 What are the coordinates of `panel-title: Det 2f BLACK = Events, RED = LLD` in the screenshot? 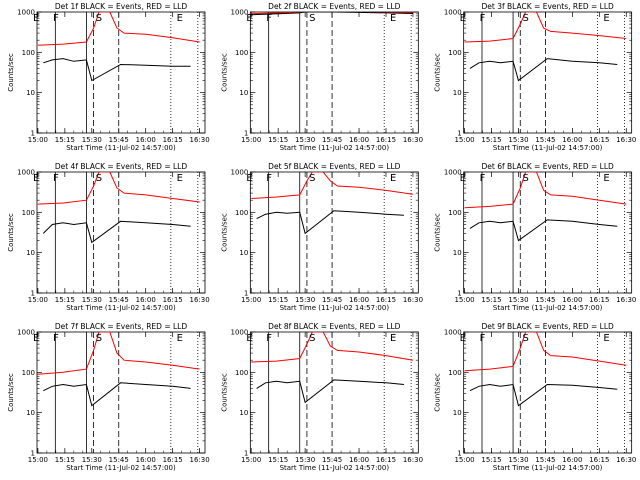 It's located at (334, 6).